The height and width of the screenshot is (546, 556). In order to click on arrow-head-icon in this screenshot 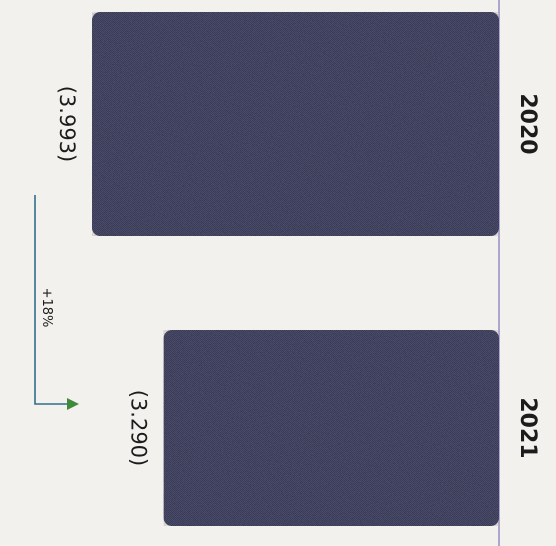, I will do `click(73, 404)`.